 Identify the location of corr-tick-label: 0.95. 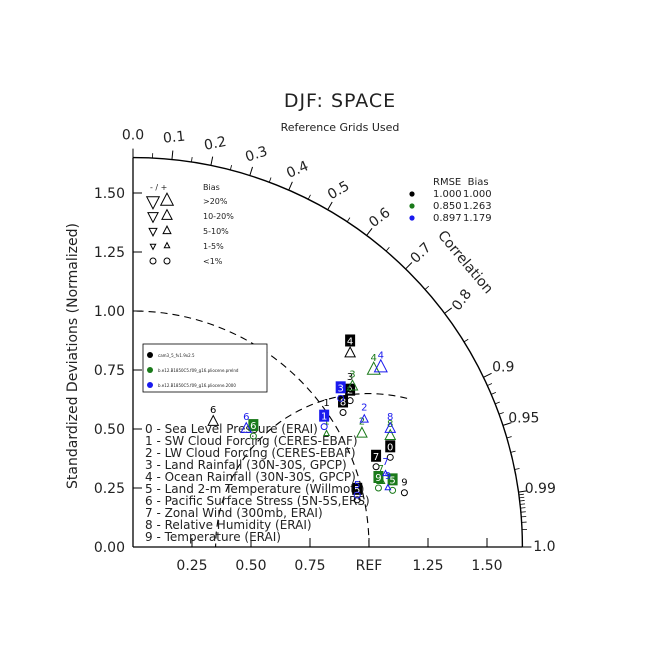
(523, 419).